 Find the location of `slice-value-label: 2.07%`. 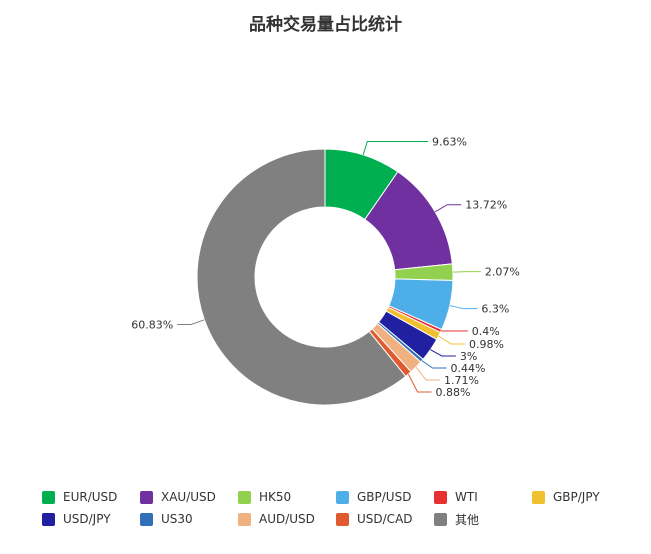

slice-value-label: 2.07% is located at coordinates (502, 272).